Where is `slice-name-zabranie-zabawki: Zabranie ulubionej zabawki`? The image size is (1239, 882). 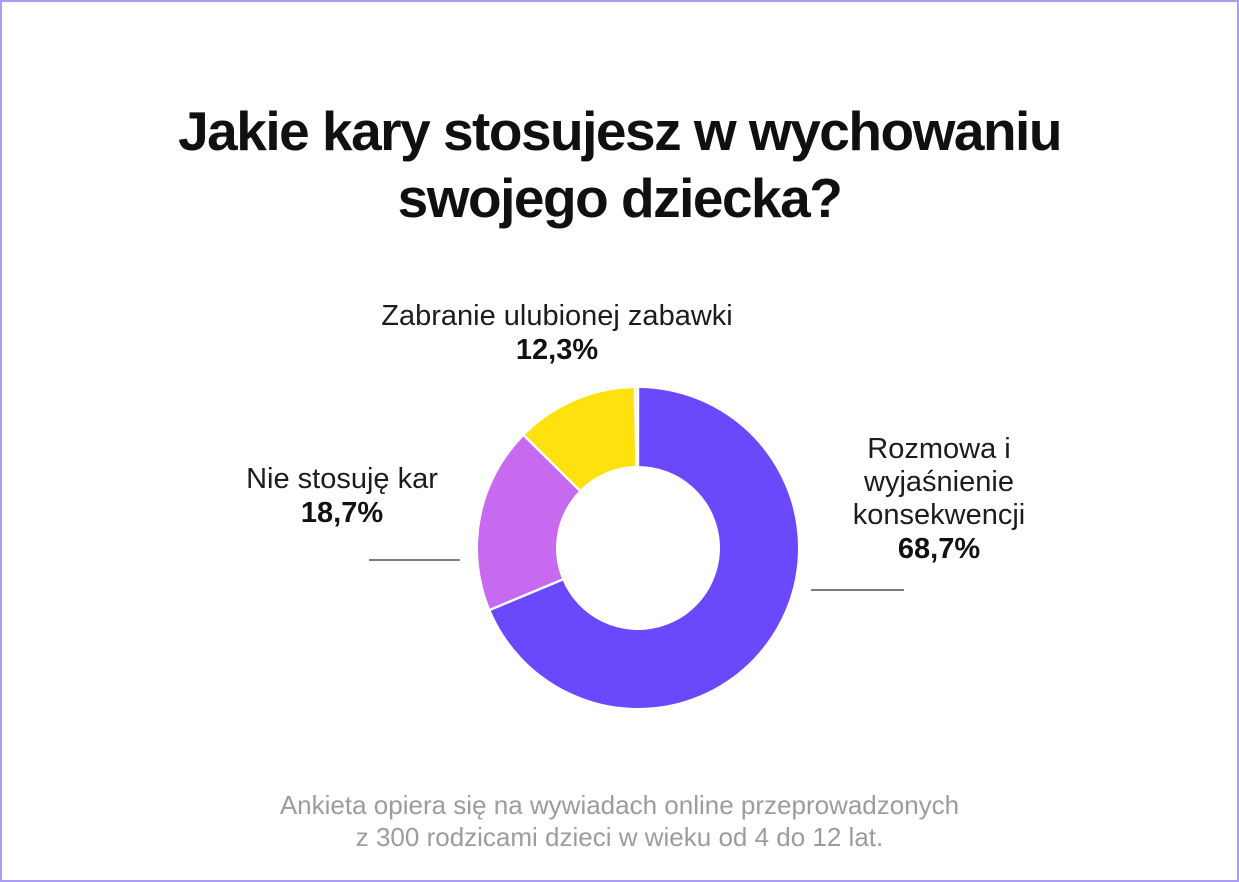 slice-name-zabranie-zabawki: Zabranie ulubionej zabawki is located at coordinates (557, 316).